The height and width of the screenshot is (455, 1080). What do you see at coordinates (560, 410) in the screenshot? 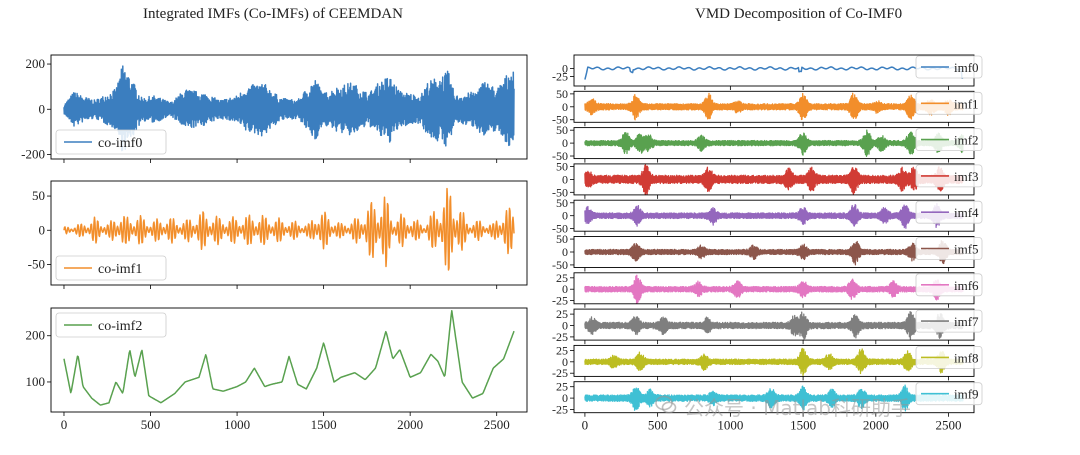
I see `right-panel-imf9-ytick-label: -25` at bounding box center [560, 410].